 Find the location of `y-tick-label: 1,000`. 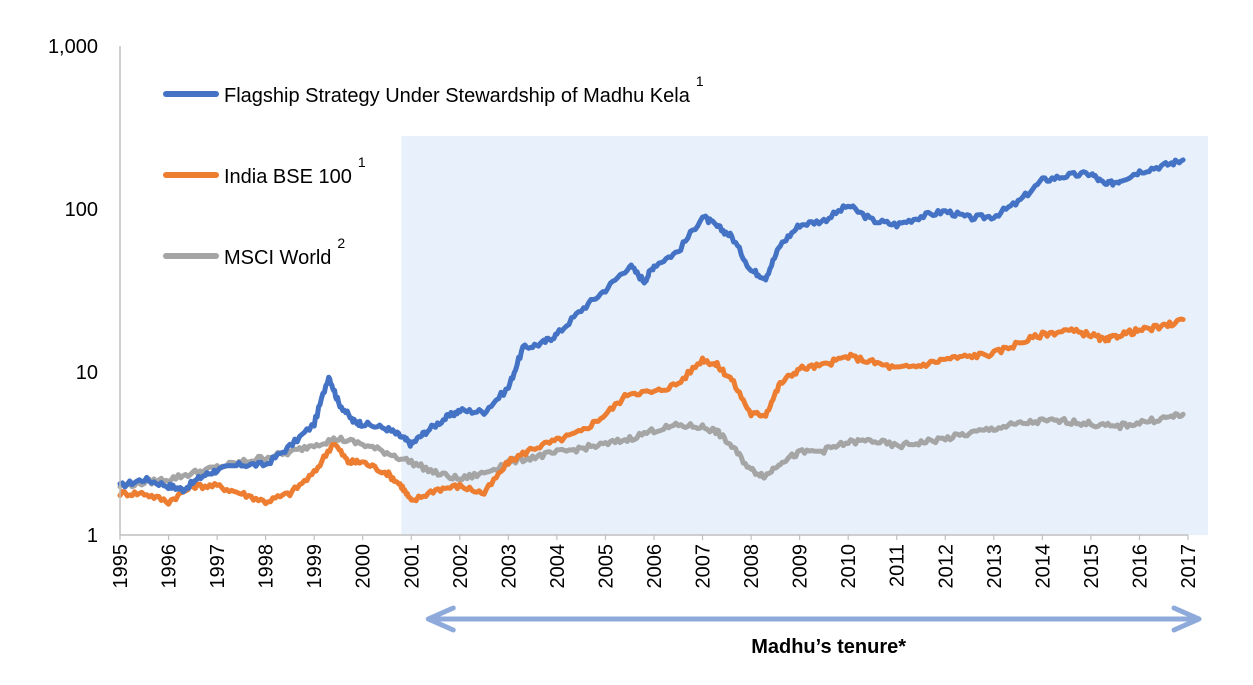

y-tick-label: 1,000 is located at coordinates (73, 47).